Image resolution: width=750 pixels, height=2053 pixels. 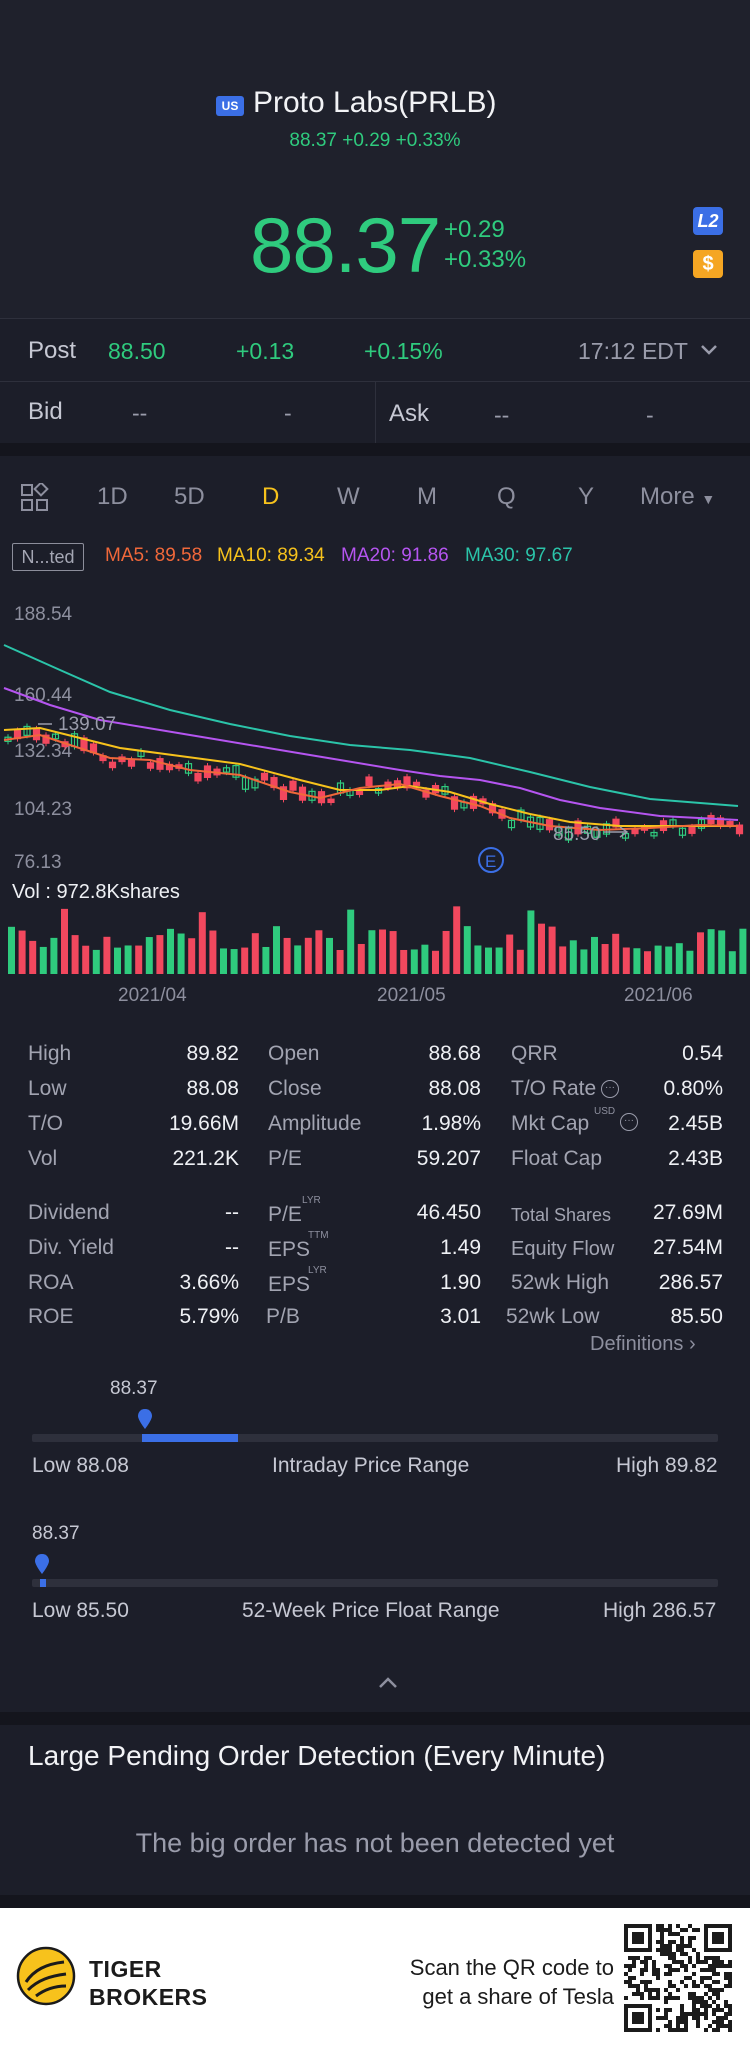 What do you see at coordinates (375, 381) in the screenshot?
I see `divider` at bounding box center [375, 381].